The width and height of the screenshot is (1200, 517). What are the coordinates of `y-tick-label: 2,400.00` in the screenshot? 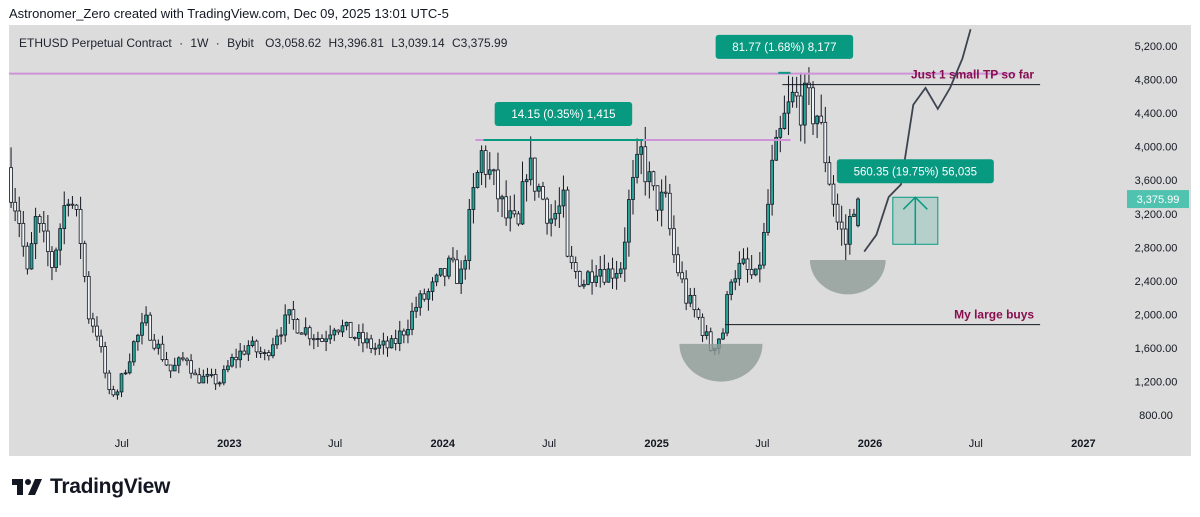 It's located at (1156, 282).